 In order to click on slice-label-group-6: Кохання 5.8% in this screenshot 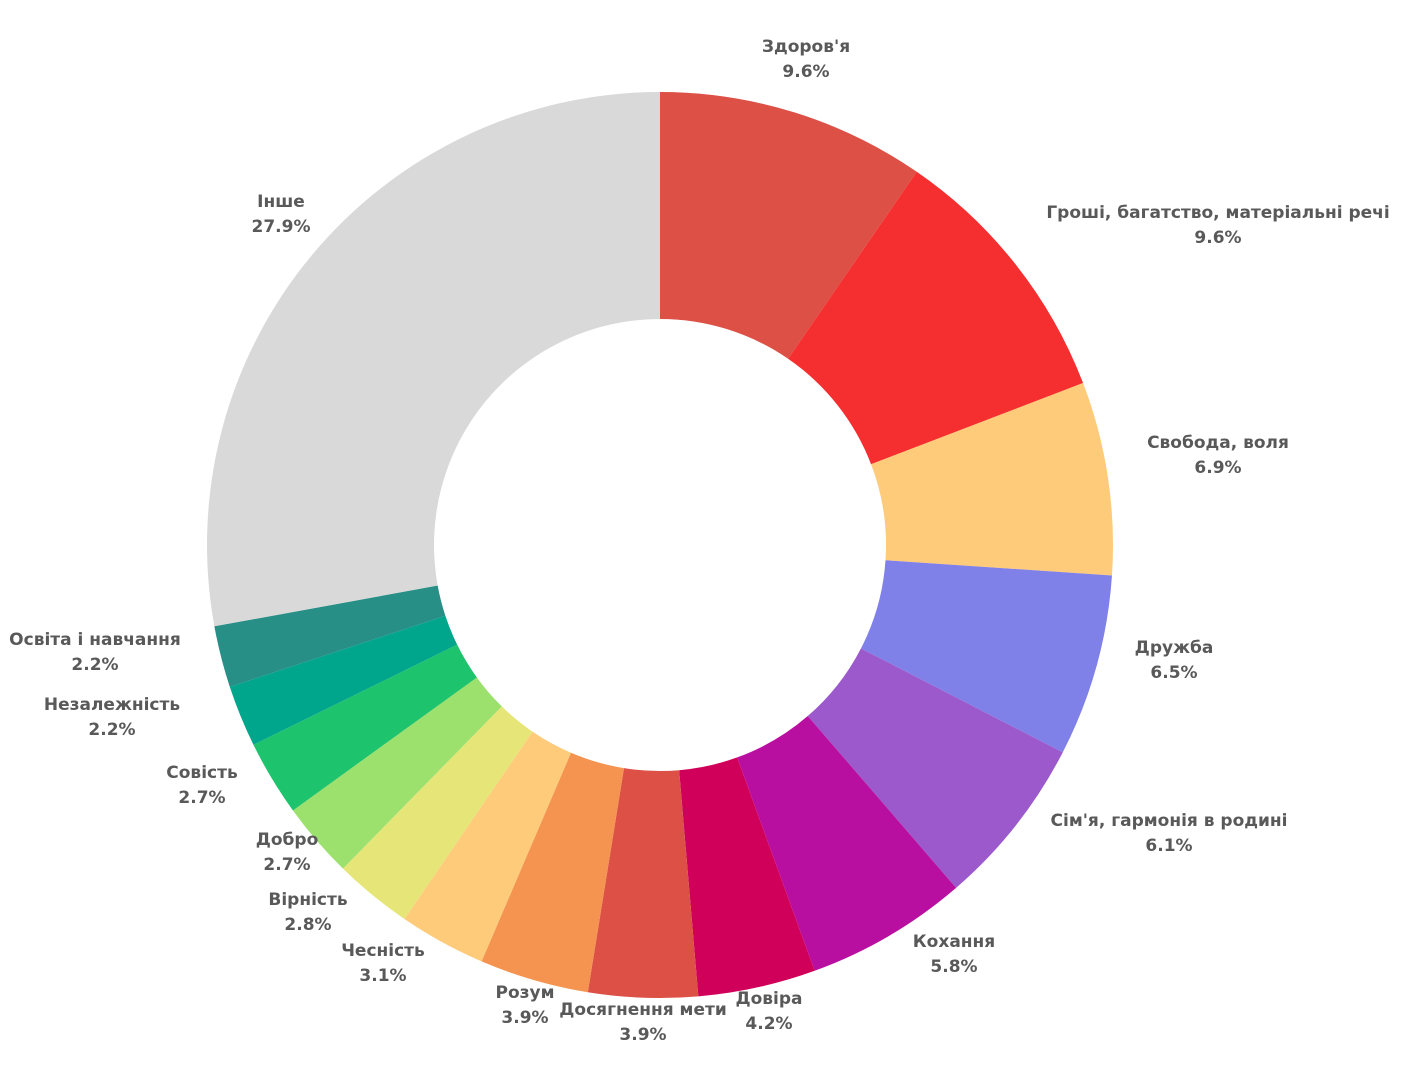, I will do `click(954, 954)`.